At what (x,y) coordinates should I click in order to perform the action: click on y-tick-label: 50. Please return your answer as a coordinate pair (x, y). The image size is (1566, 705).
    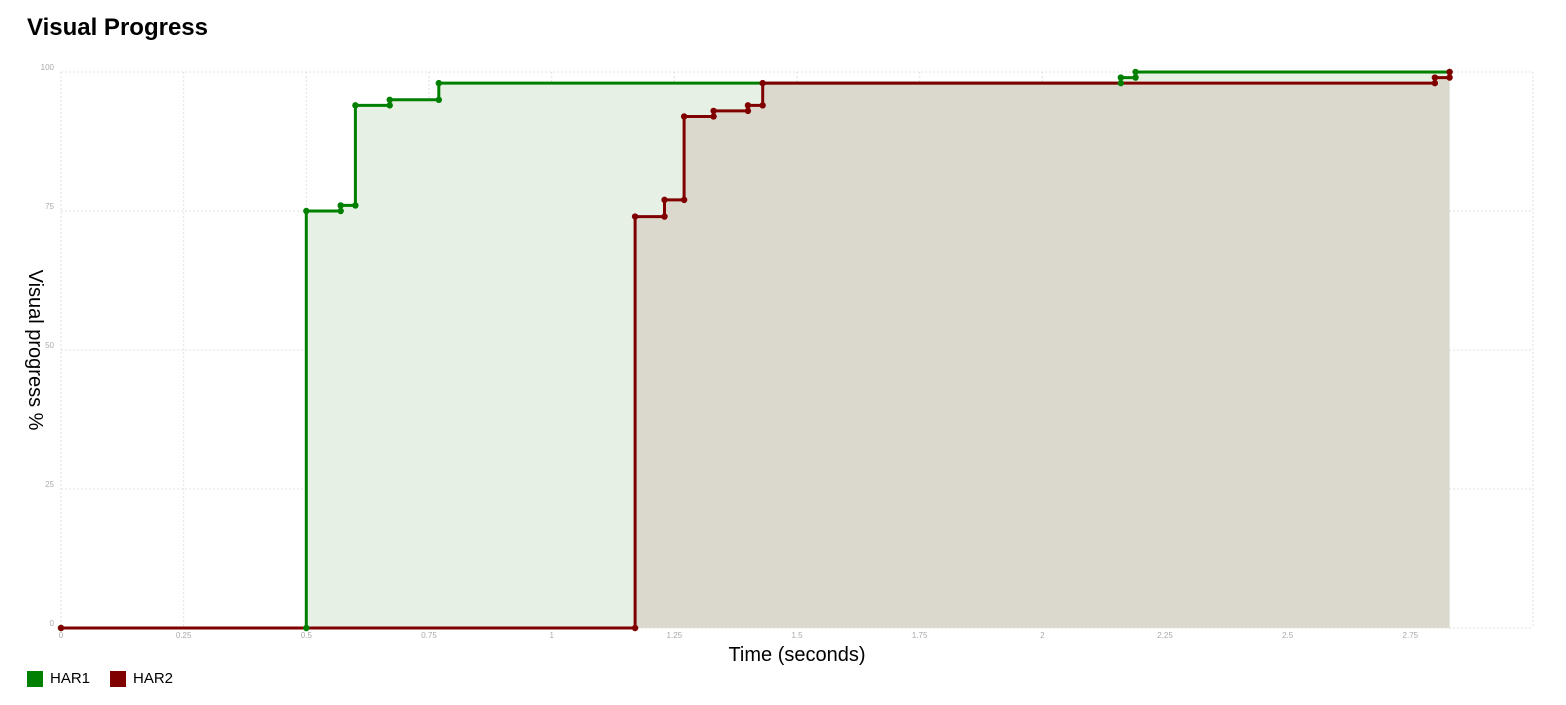
    Looking at the image, I should click on (49, 345).